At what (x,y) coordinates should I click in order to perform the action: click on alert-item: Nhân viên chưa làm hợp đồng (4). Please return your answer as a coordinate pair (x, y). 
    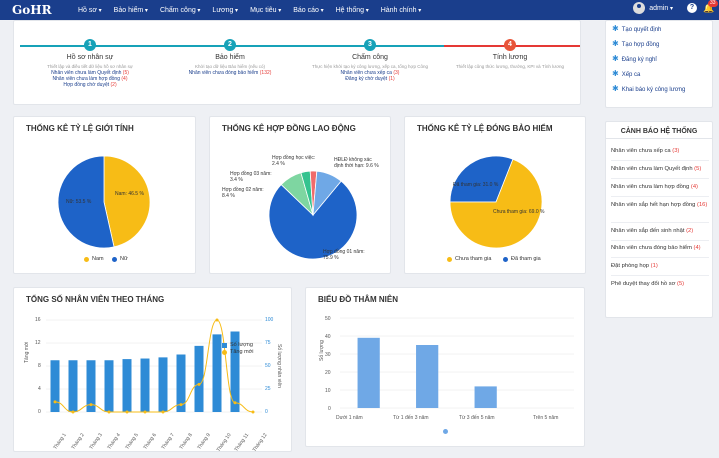
    Looking at the image, I should click on (654, 187).